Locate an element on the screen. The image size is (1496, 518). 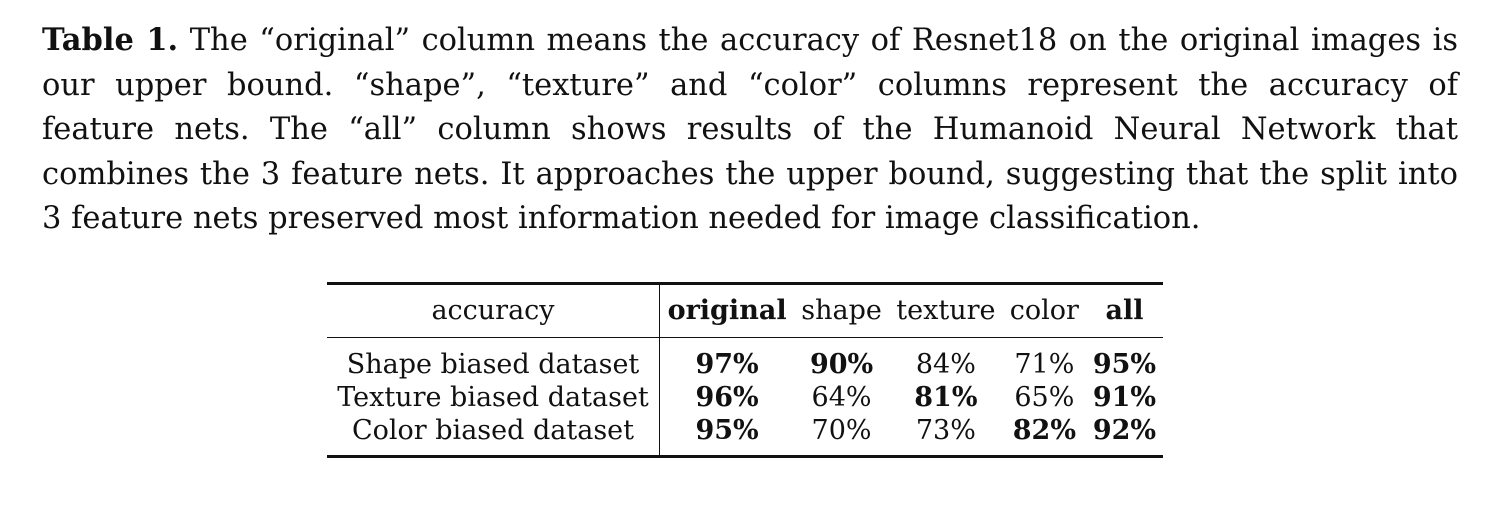
header-shape: shape is located at coordinates (841, 310).